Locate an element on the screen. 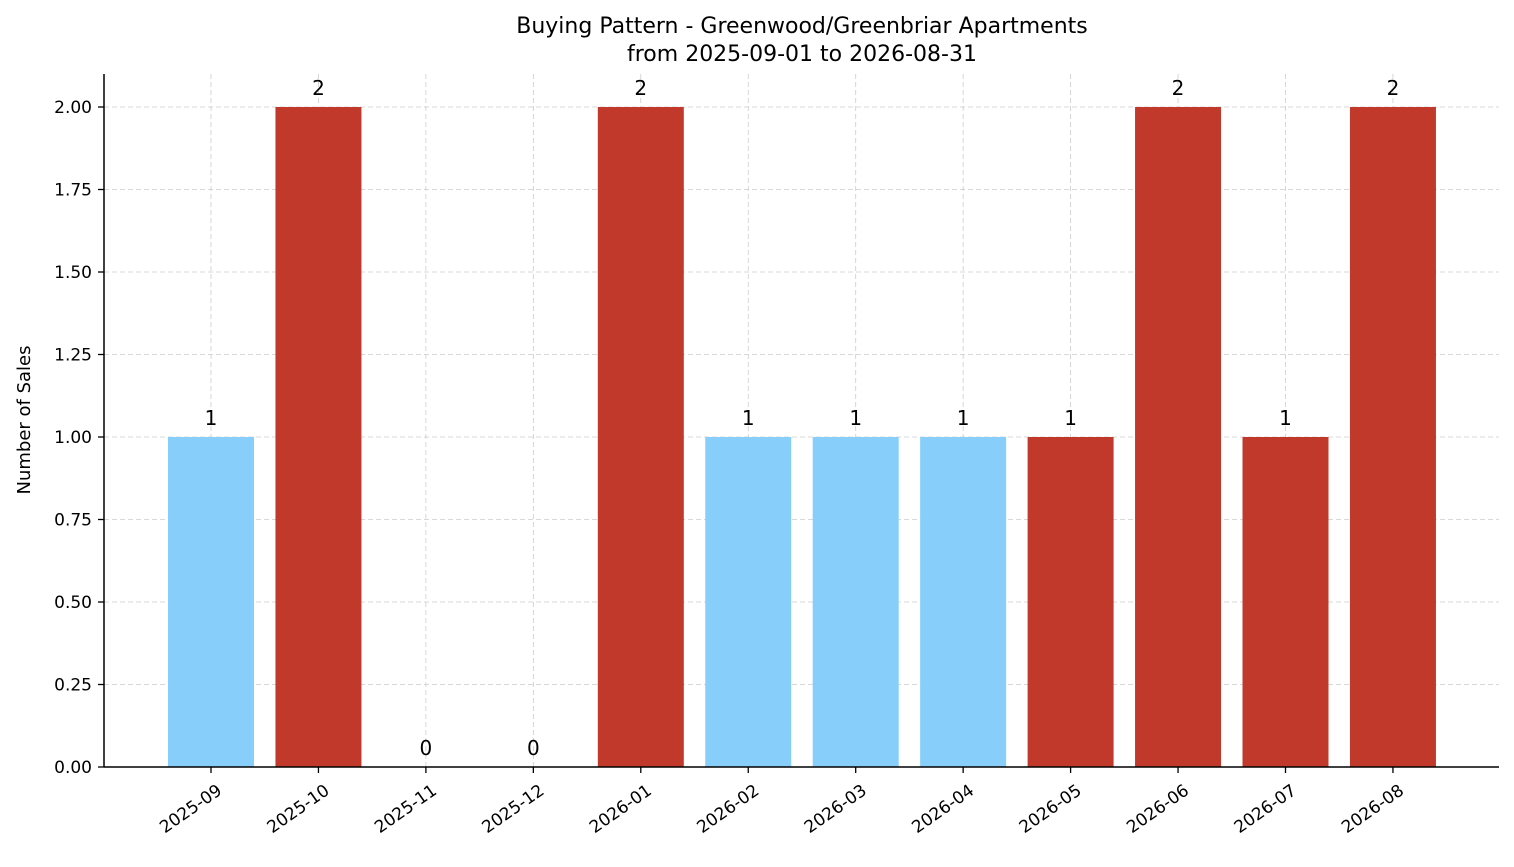 The image size is (1514, 867). y-tick-label: 1.75 is located at coordinates (73, 191).